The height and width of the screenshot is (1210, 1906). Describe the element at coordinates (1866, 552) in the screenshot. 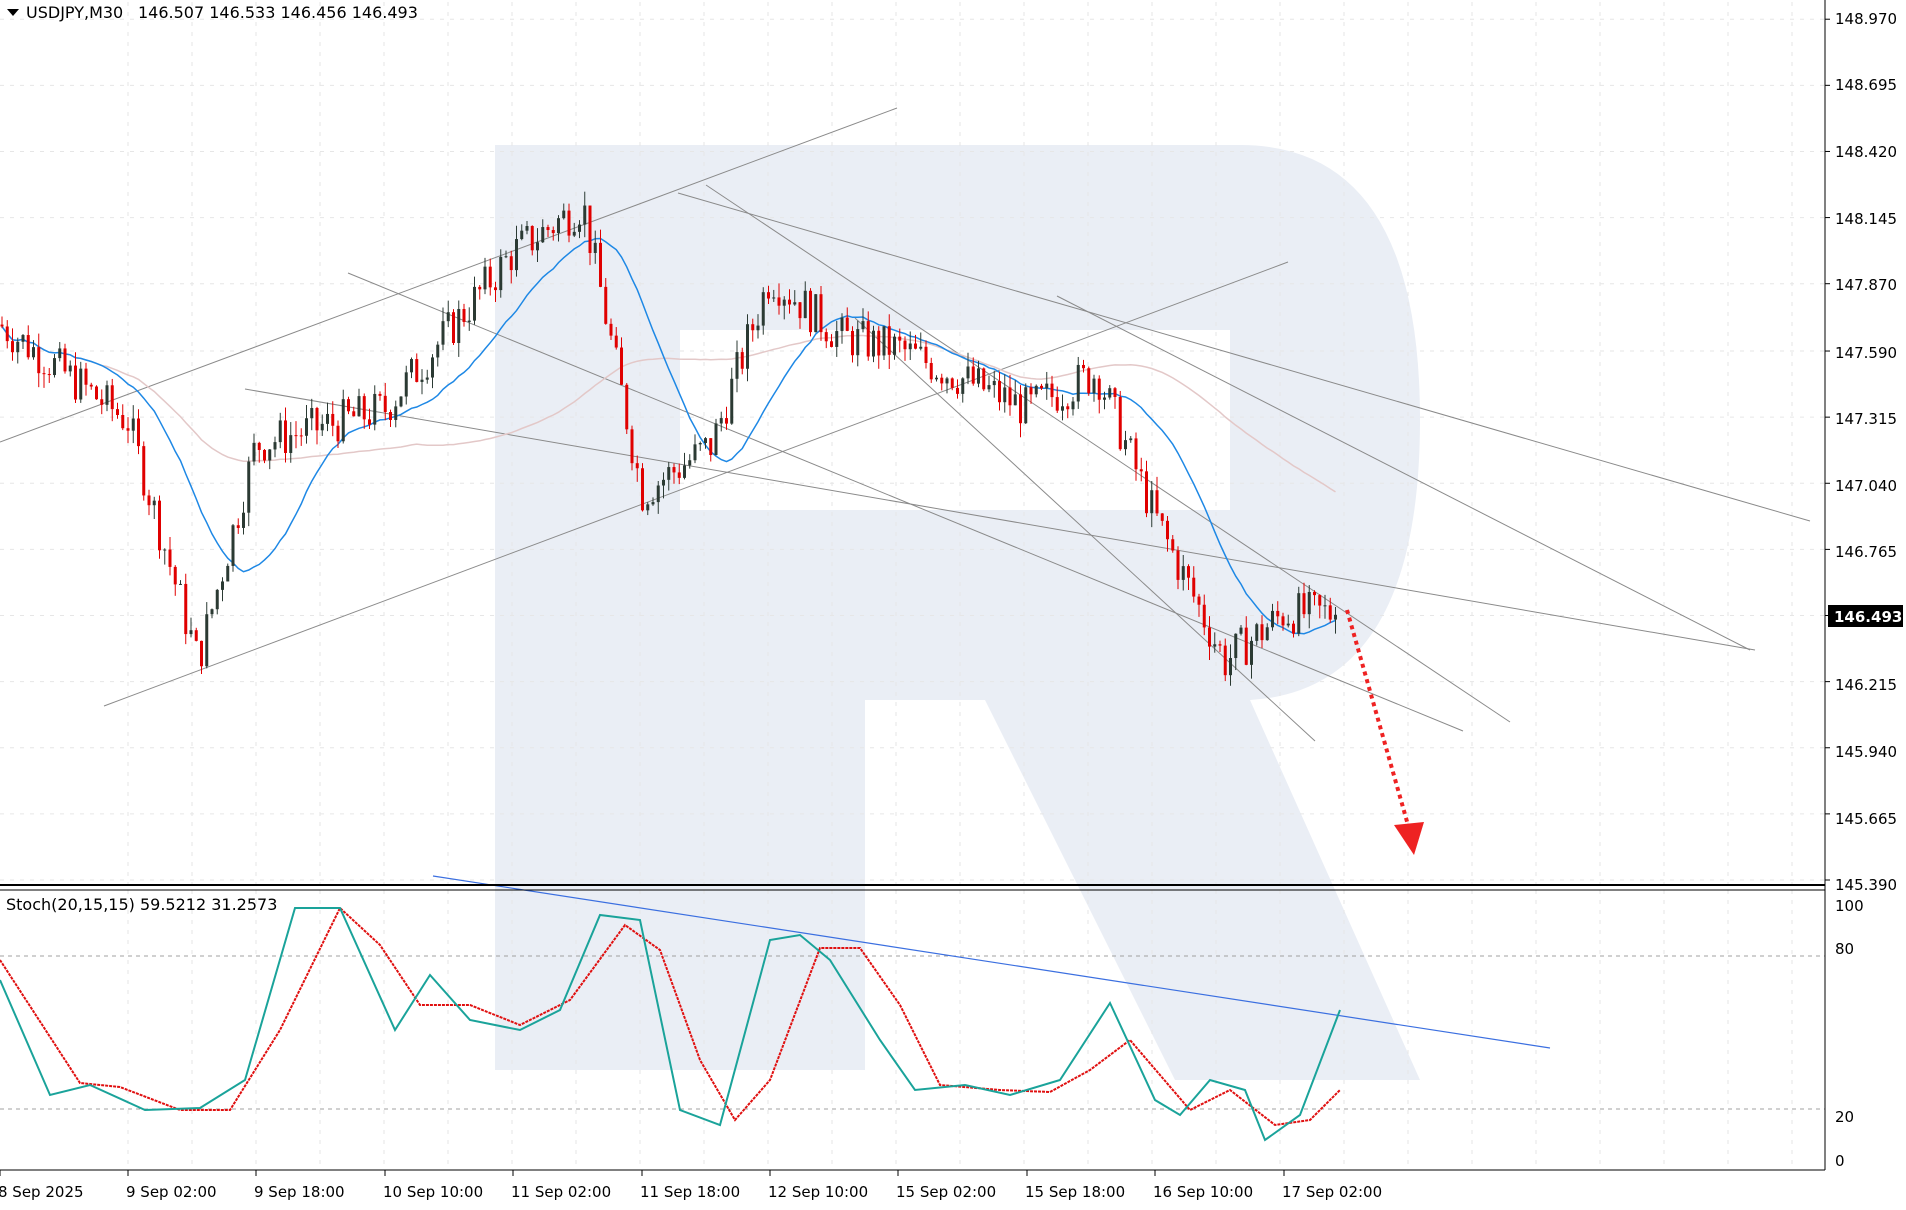

I see `price-label: 146.765` at that location.